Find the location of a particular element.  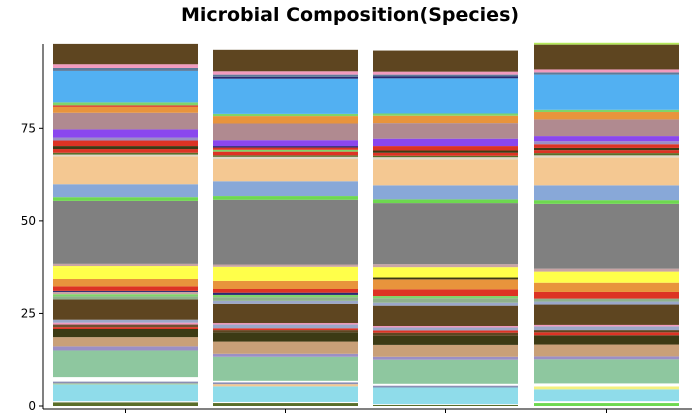

y-tick-label-75: 75 is located at coordinates (28, 128).